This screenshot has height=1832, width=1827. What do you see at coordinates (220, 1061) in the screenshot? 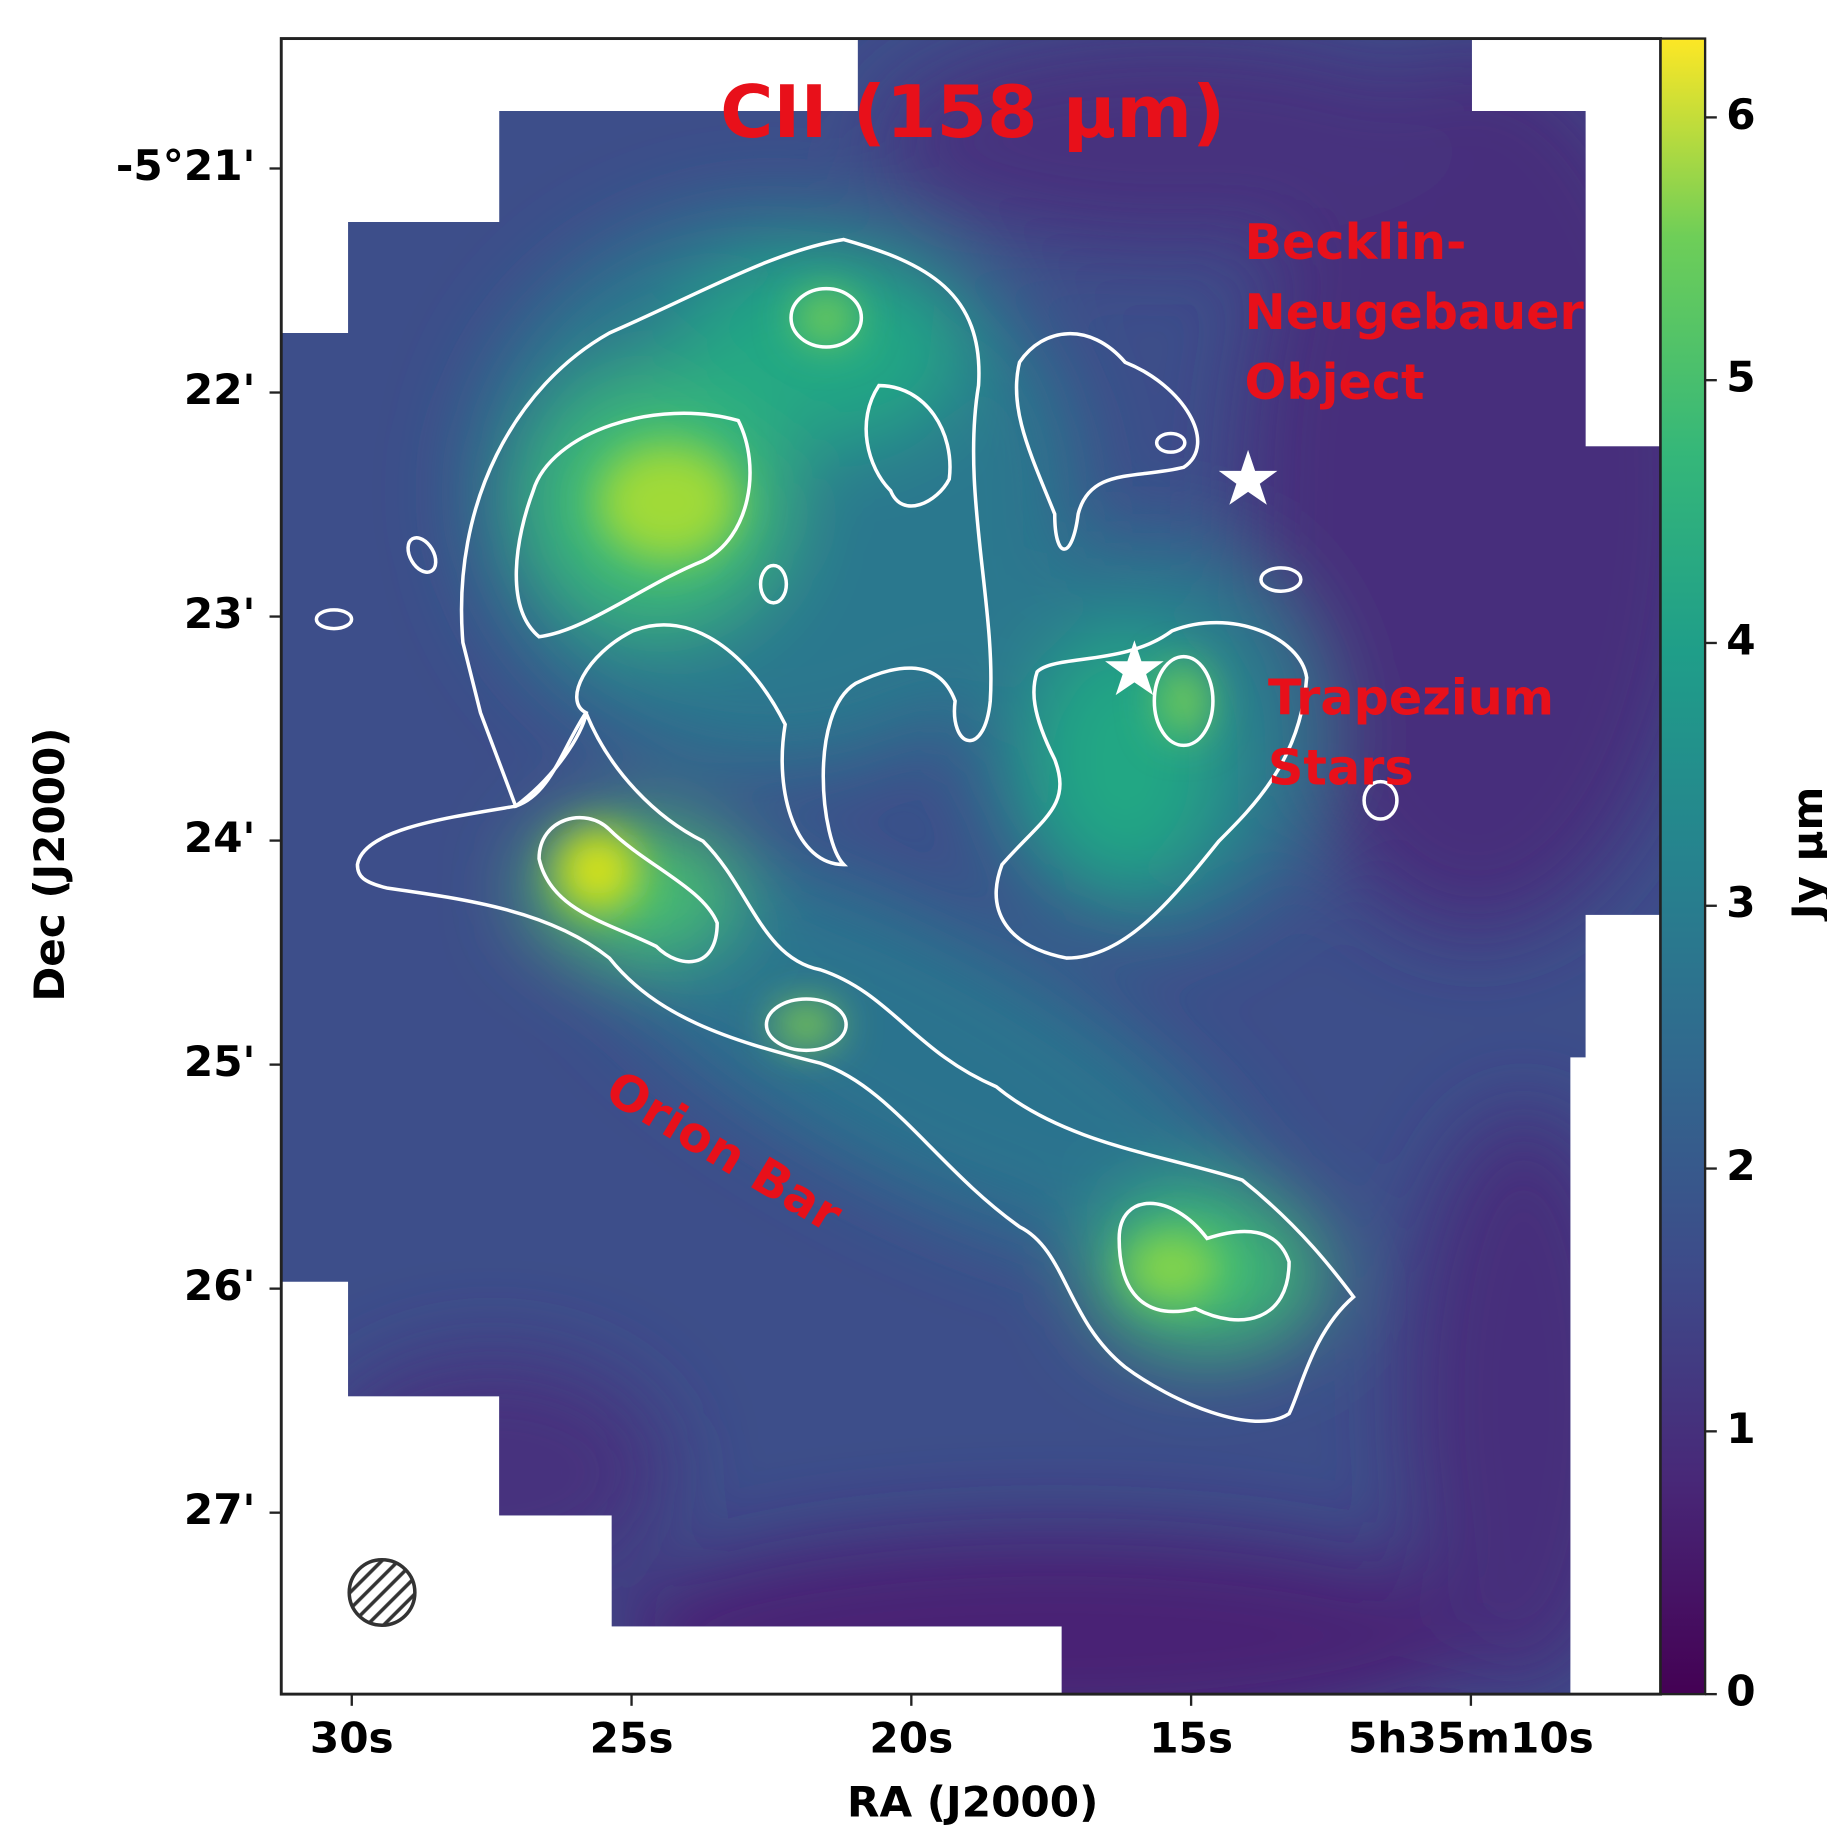
I see `y-tick-label: 25'` at bounding box center [220, 1061].